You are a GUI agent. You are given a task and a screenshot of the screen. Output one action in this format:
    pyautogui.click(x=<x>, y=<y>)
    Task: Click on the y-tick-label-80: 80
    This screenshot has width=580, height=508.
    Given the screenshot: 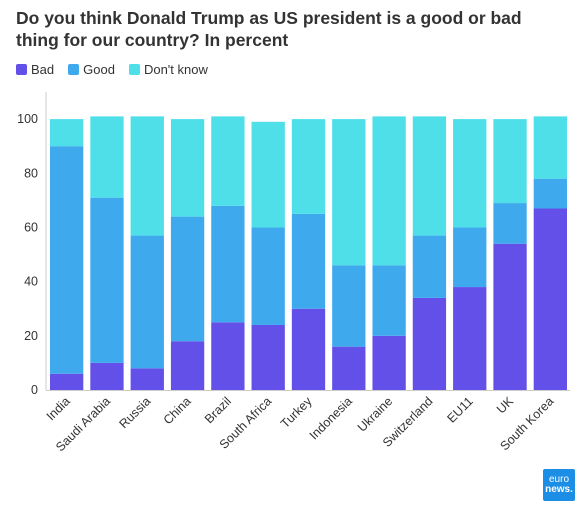 What is the action you would take?
    pyautogui.click(x=31, y=173)
    